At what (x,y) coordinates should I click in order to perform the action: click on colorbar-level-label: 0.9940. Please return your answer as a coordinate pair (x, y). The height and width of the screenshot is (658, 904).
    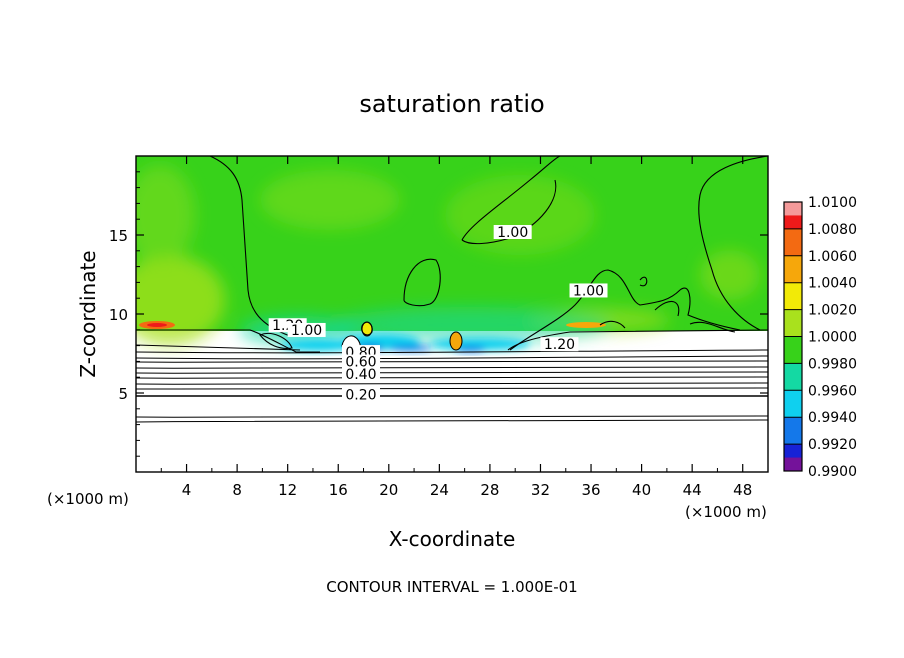
    Looking at the image, I should click on (832, 418).